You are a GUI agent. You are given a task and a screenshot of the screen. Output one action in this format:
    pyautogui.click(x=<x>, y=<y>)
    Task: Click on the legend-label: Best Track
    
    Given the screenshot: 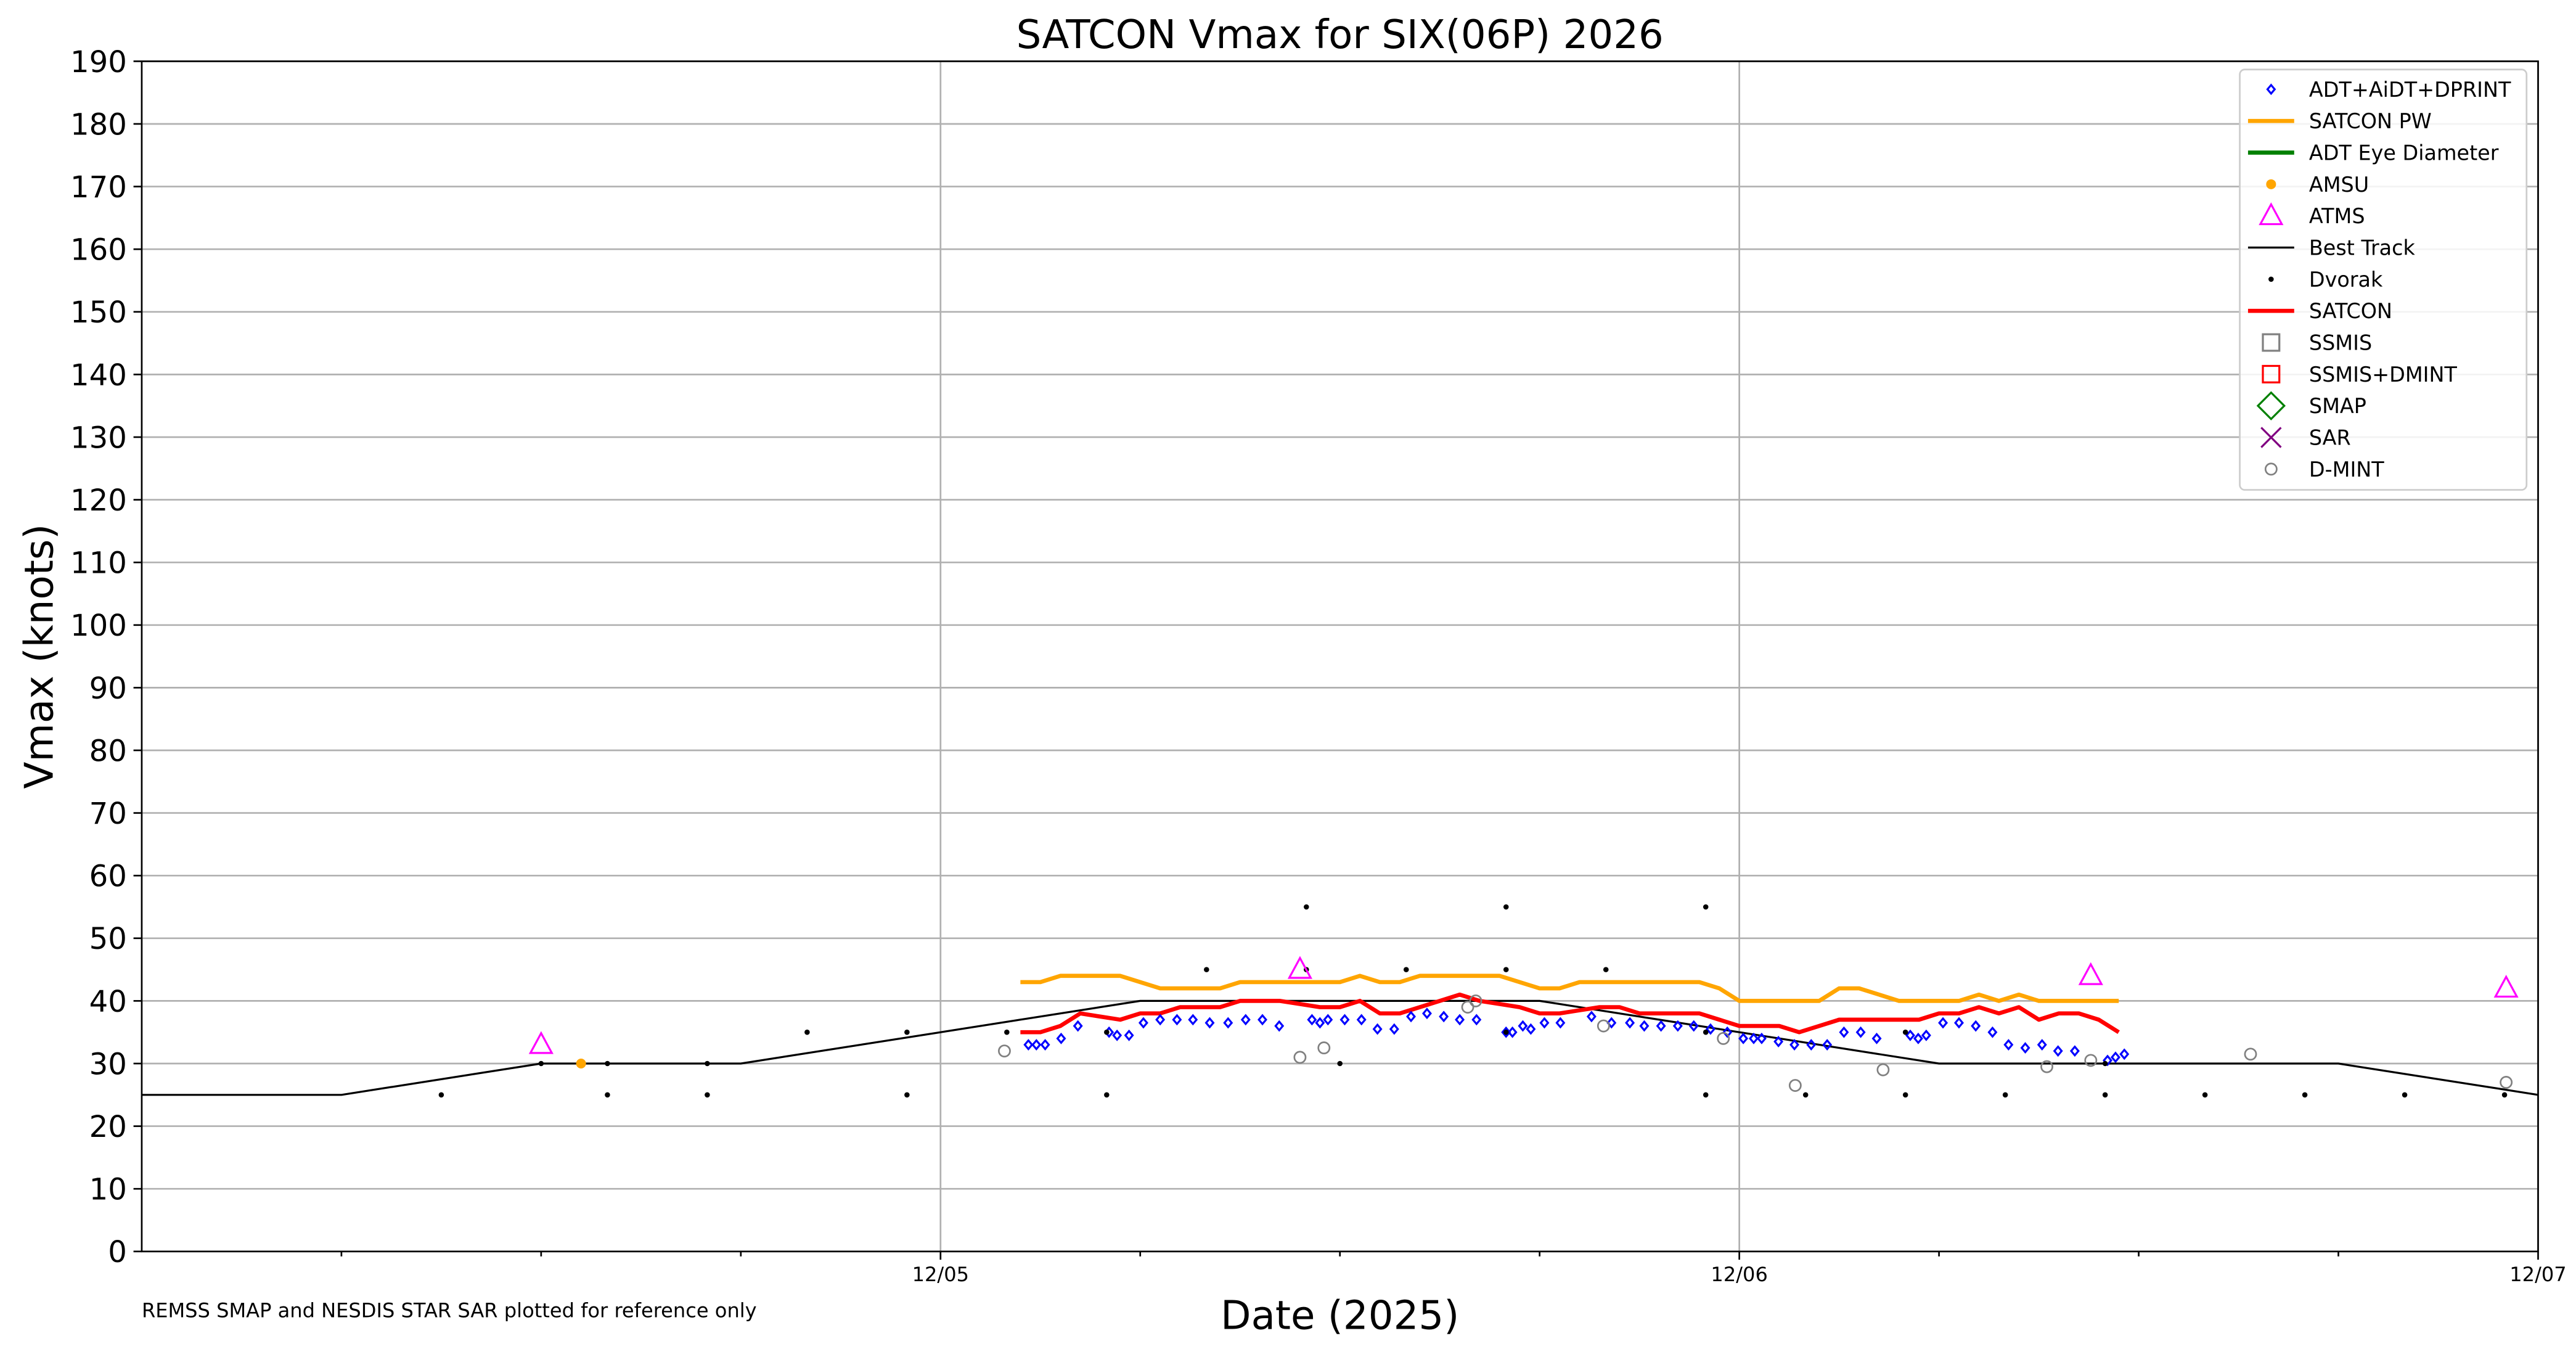 What is the action you would take?
    pyautogui.click(x=2362, y=248)
    